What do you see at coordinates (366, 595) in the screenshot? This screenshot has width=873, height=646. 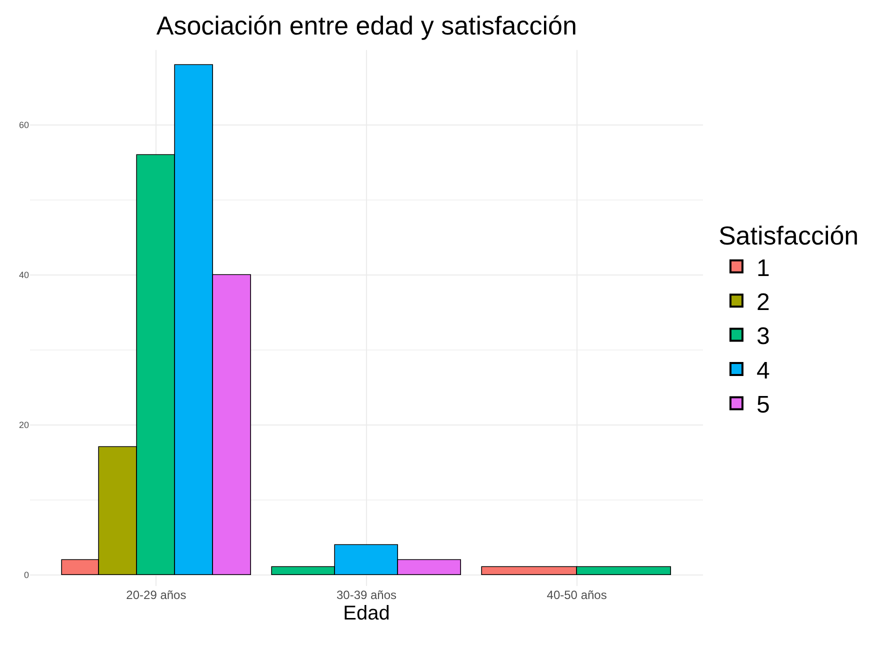 I see `x-tick-label: 30-39 años` at bounding box center [366, 595].